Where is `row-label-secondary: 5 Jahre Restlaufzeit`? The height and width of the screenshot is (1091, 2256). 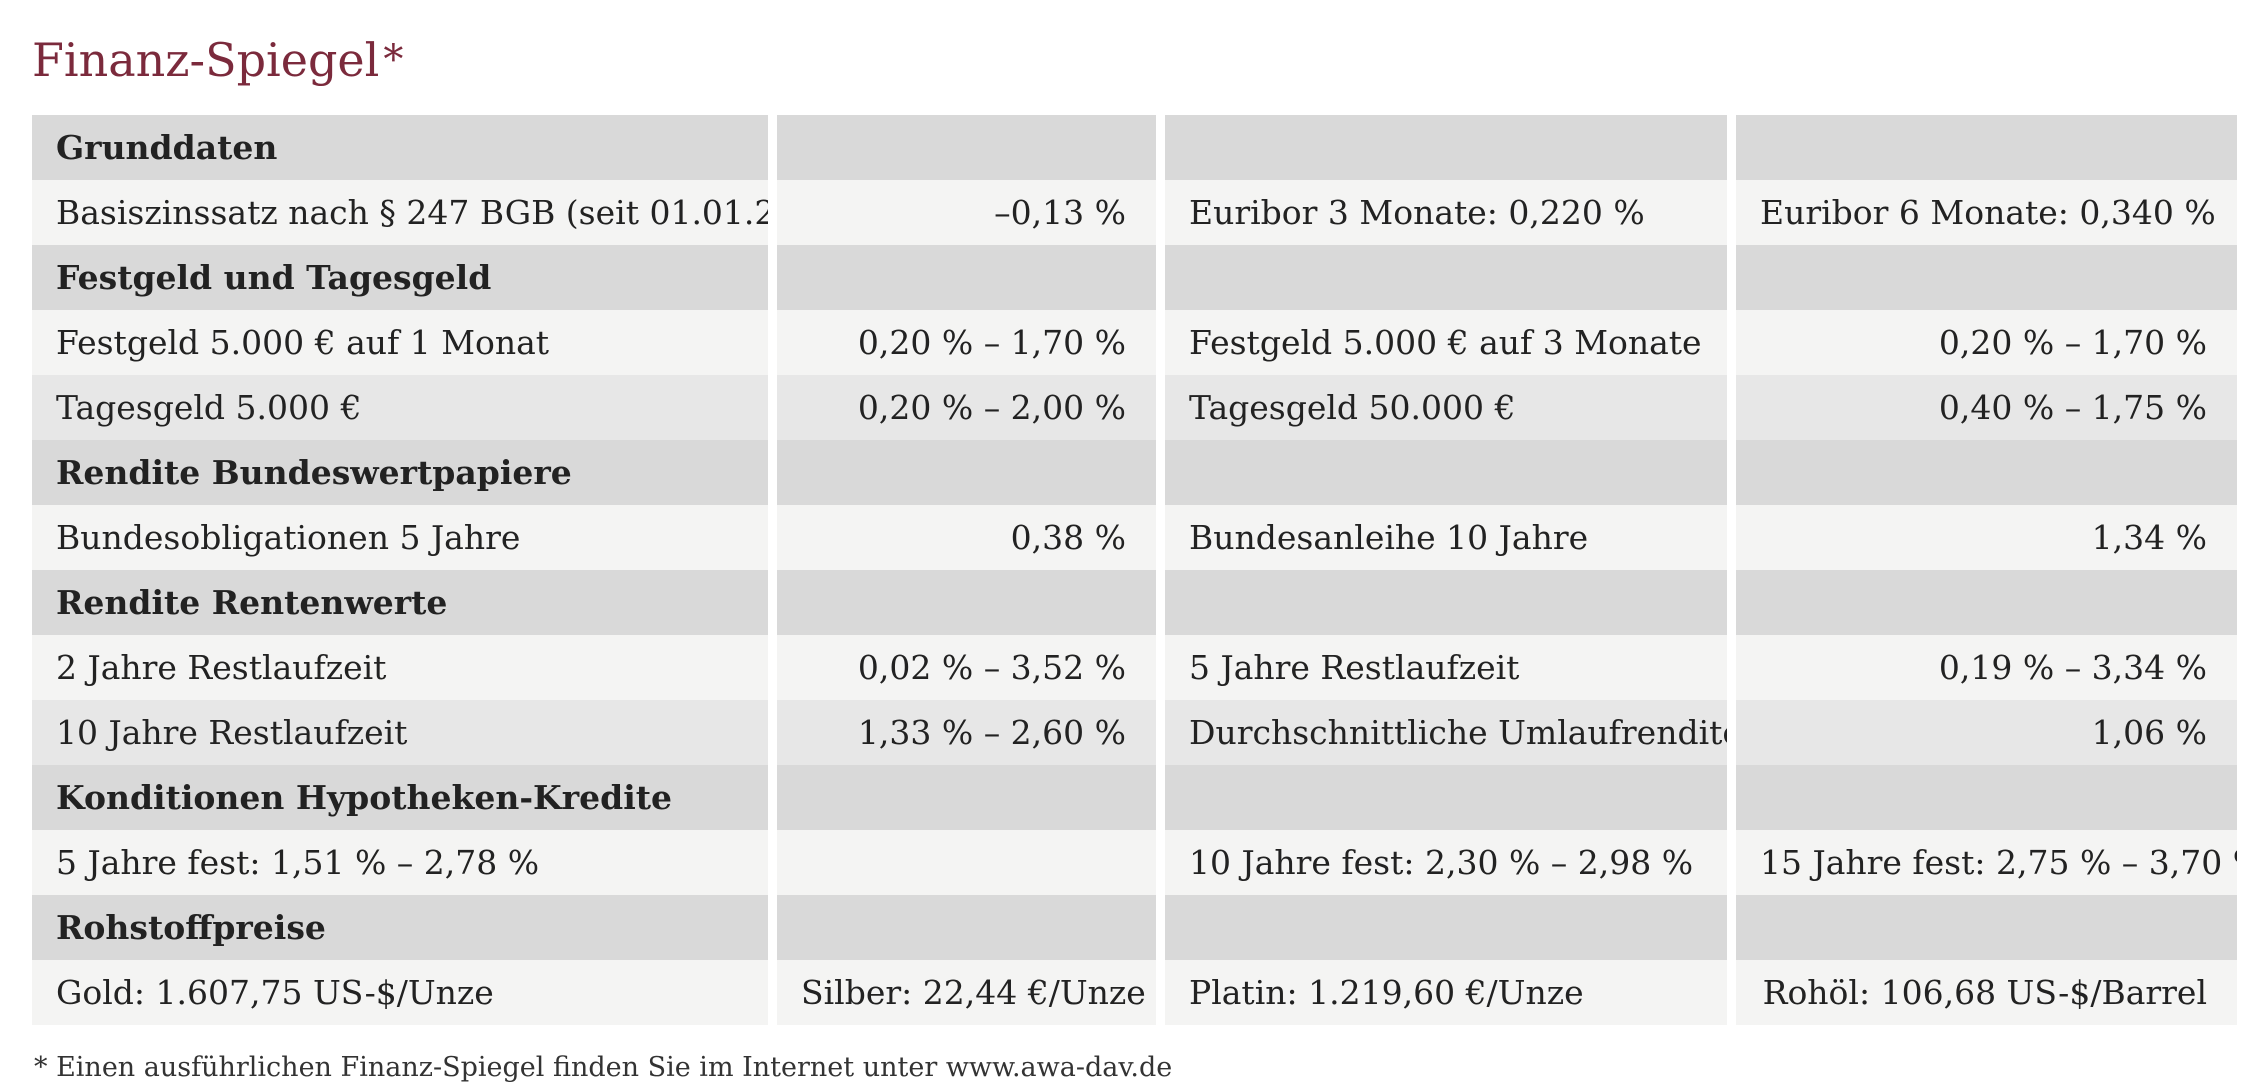
row-label-secondary: 5 Jahre Restlaufzeit is located at coordinates (1446, 667).